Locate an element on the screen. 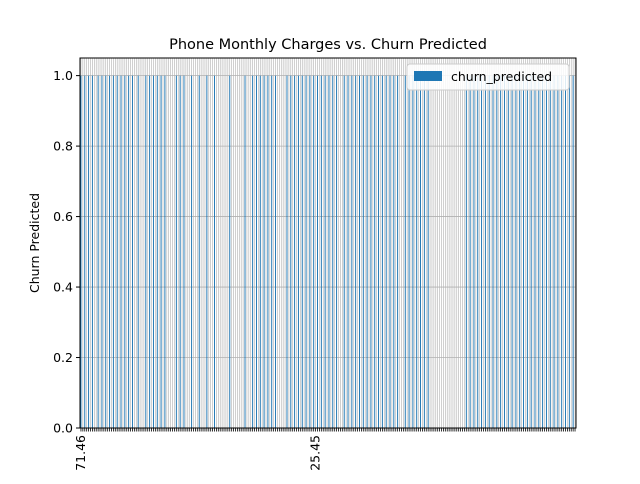  y-tick-label: 0.4 is located at coordinates (63, 287).